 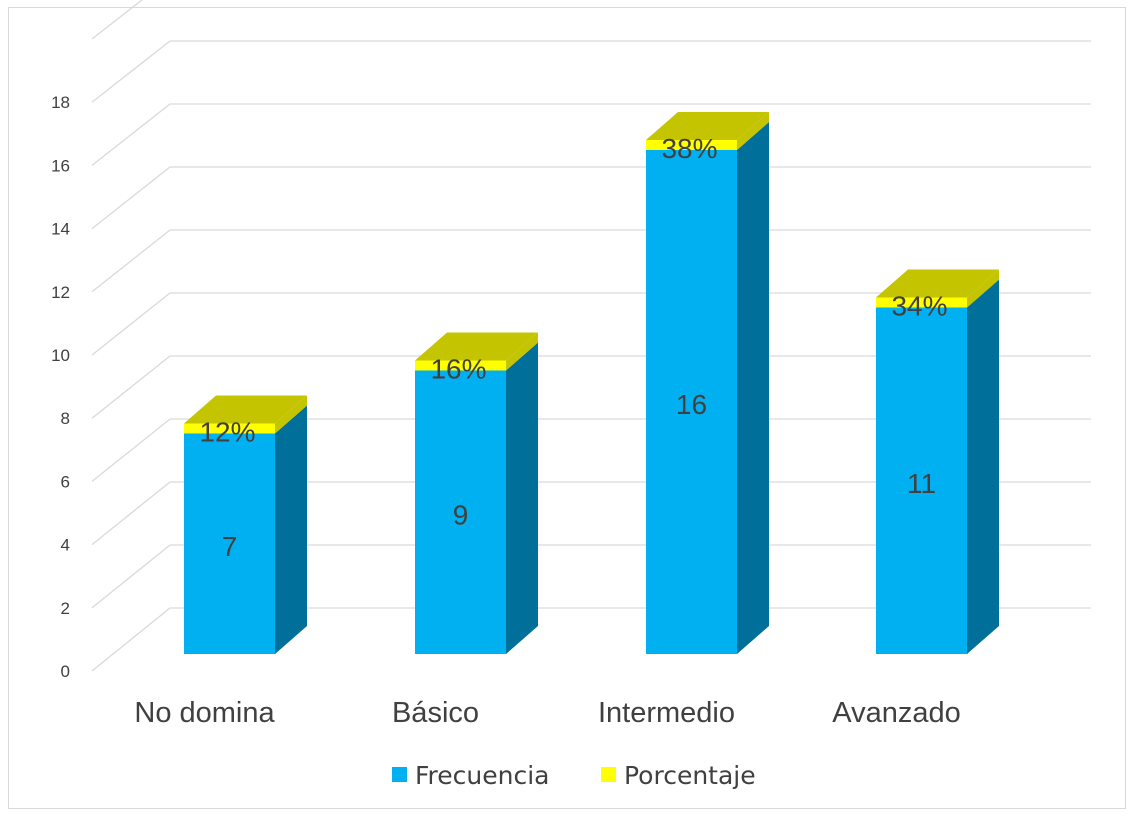 I want to click on data-label-frecuencia: 7, so click(x=230, y=546).